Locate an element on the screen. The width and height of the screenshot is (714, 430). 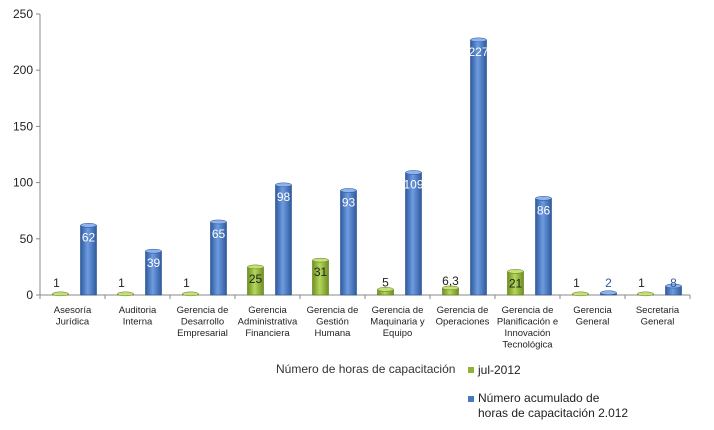
x-category-label: Gerencia Administrativa Financiera is located at coordinates (268, 322).